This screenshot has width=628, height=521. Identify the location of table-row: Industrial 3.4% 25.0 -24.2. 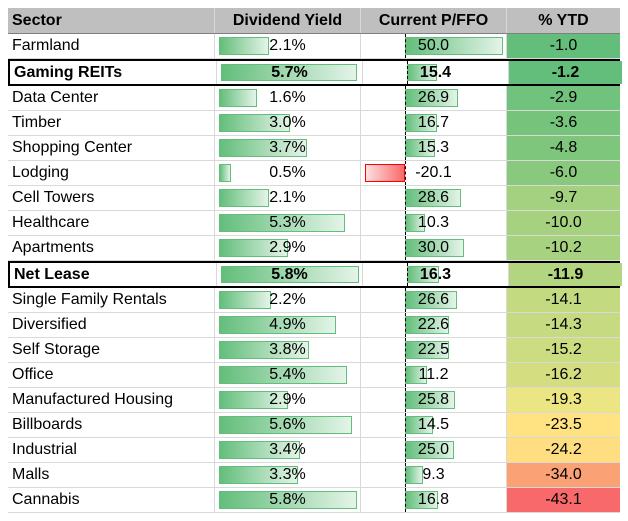
(314, 450).